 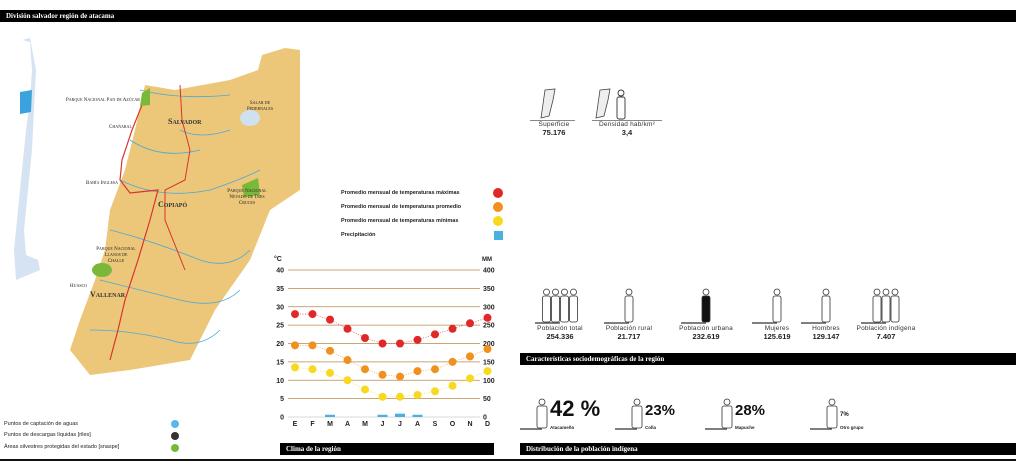 I want to click on y2-tick-label: 250, so click(x=489, y=326).